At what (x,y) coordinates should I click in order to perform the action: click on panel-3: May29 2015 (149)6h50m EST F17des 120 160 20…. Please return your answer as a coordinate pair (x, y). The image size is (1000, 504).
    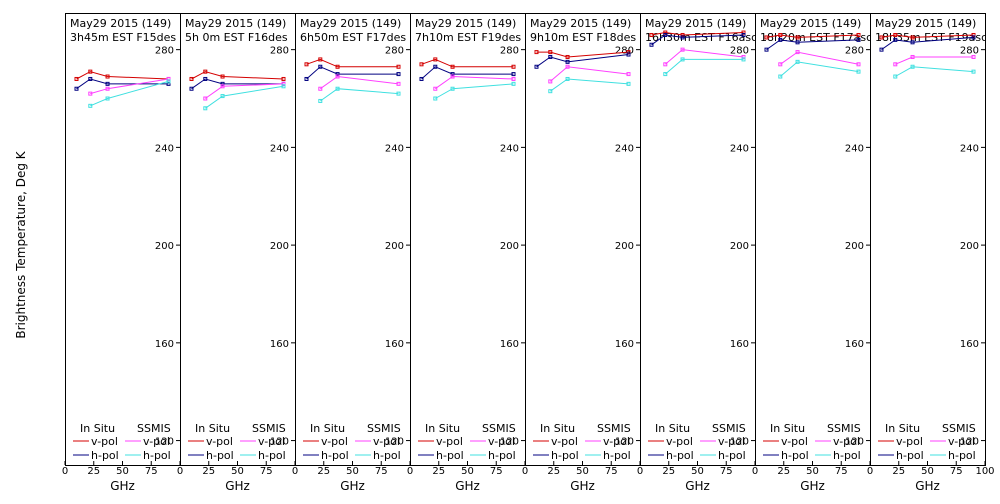
    Looking at the image, I should click on (351, 253).